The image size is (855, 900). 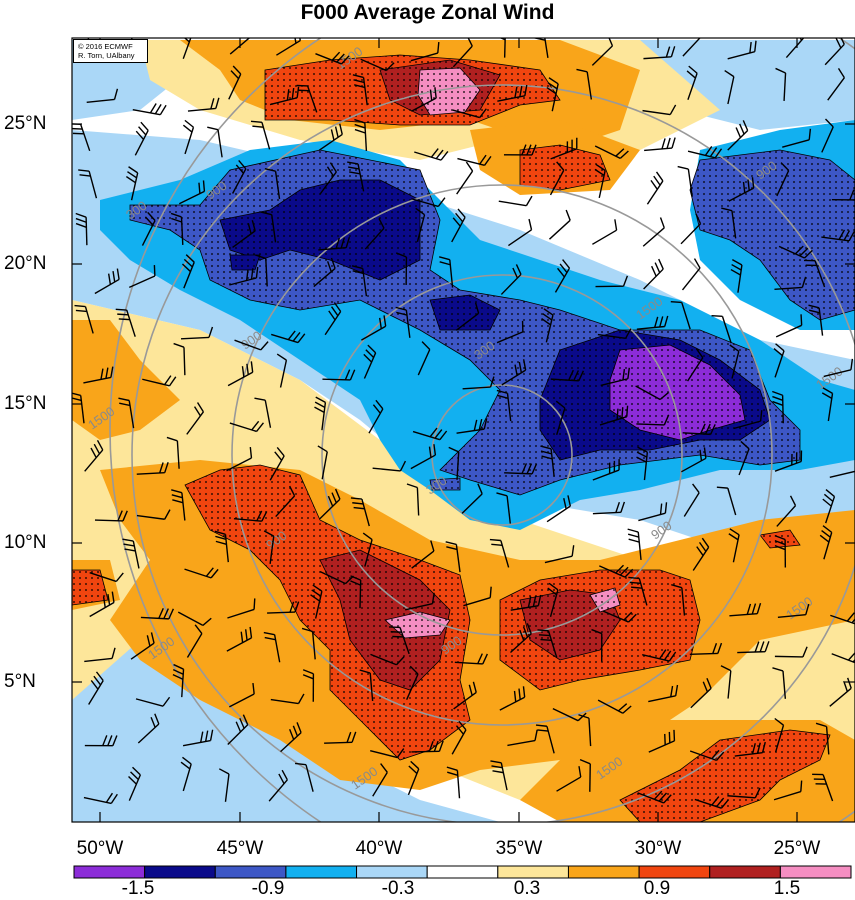 I want to click on colorbar-swatch, so click(x=462, y=872).